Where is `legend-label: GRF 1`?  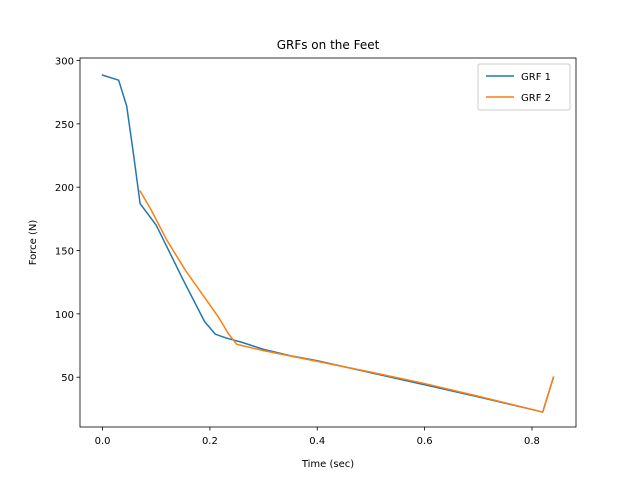 legend-label: GRF 1 is located at coordinates (536, 77).